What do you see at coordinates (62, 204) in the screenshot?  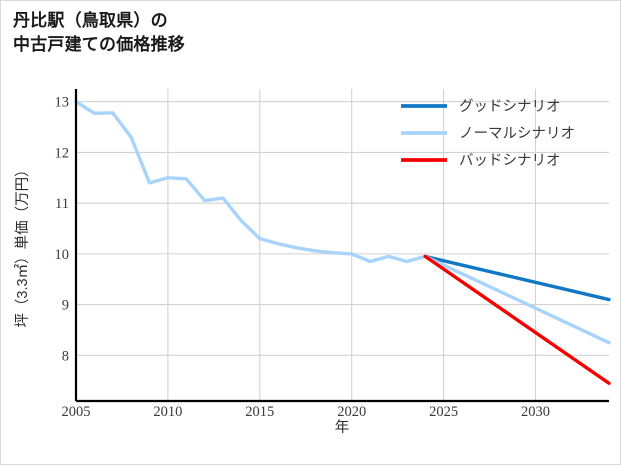 I see `y-tick-label: 11` at bounding box center [62, 204].